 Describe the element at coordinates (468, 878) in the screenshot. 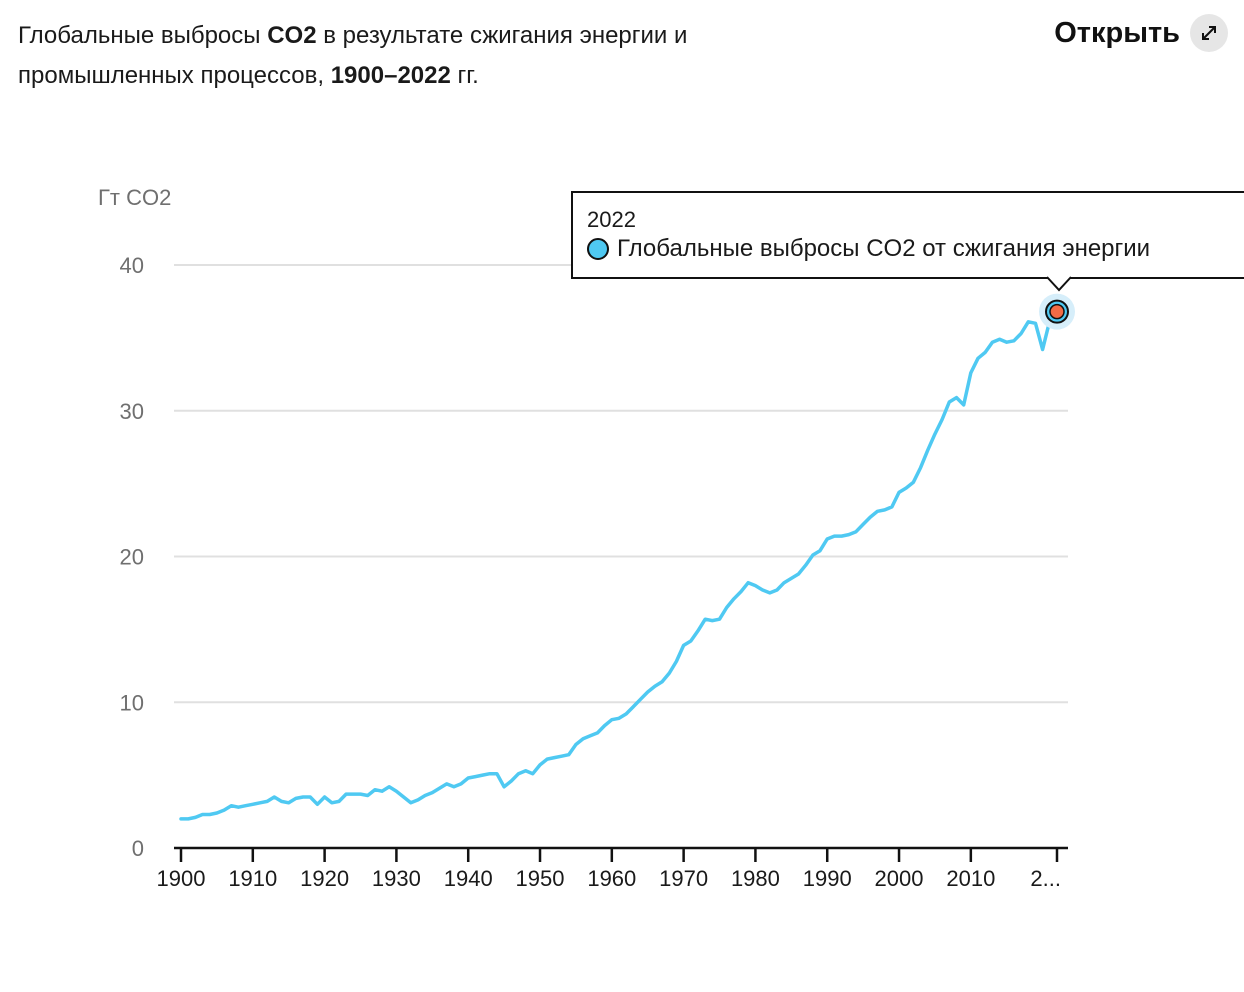

I see `x-tick-label: 1940` at that location.